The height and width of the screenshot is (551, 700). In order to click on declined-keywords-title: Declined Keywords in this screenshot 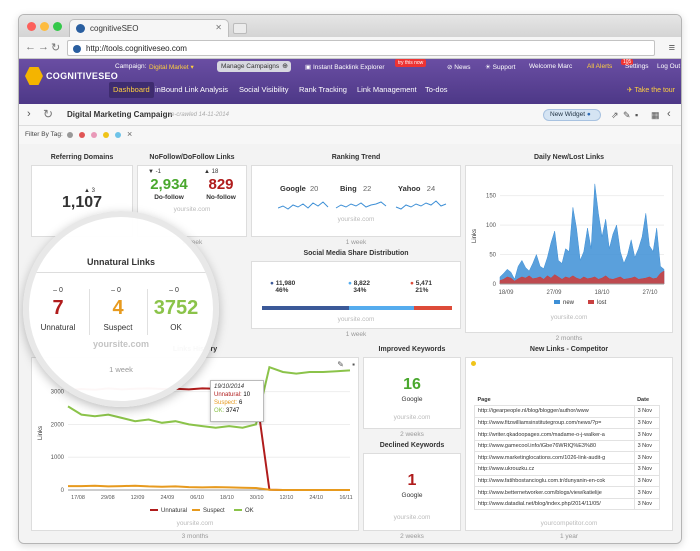, I will do `click(412, 445)`.